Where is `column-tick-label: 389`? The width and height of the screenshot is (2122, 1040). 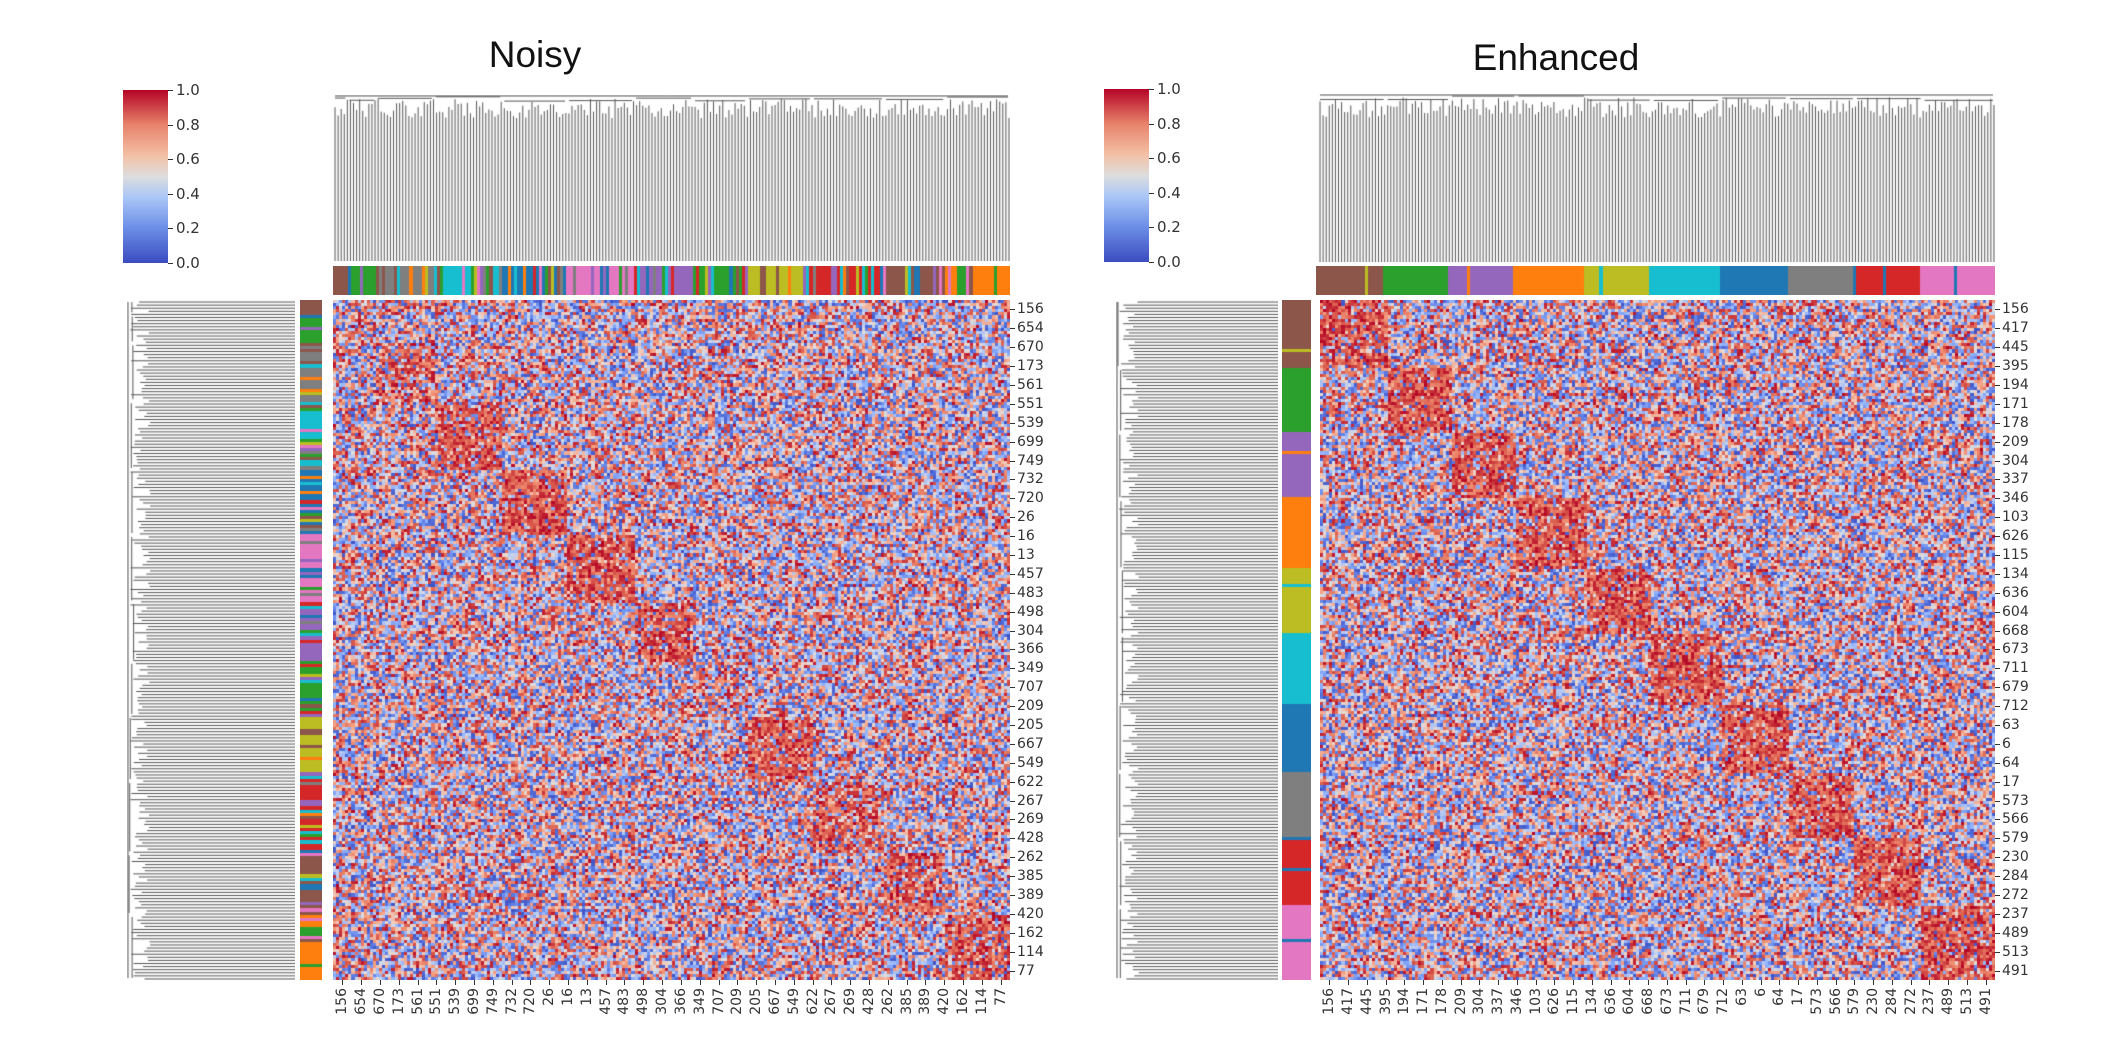 column-tick-label: 389 is located at coordinates (925, 1001).